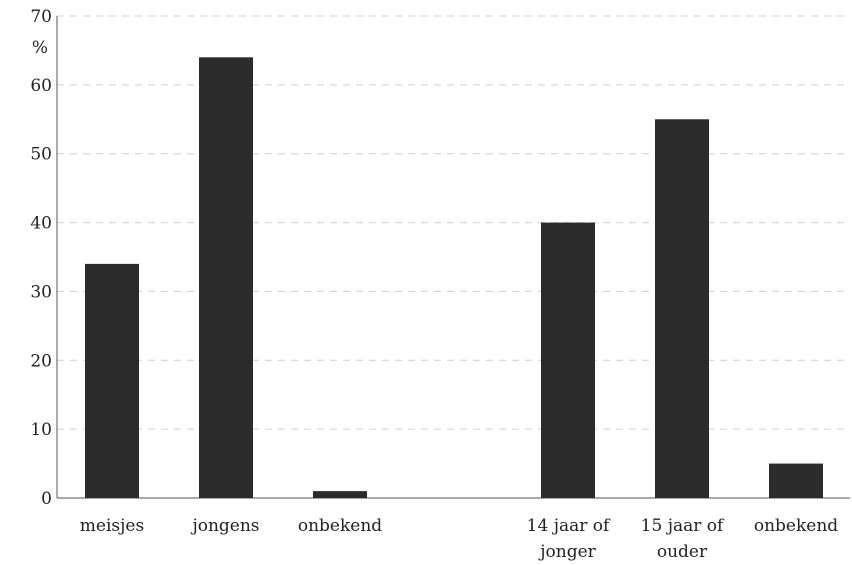 The image size is (852, 565). What do you see at coordinates (112, 526) in the screenshot?
I see `x-category-label: meisjes` at bounding box center [112, 526].